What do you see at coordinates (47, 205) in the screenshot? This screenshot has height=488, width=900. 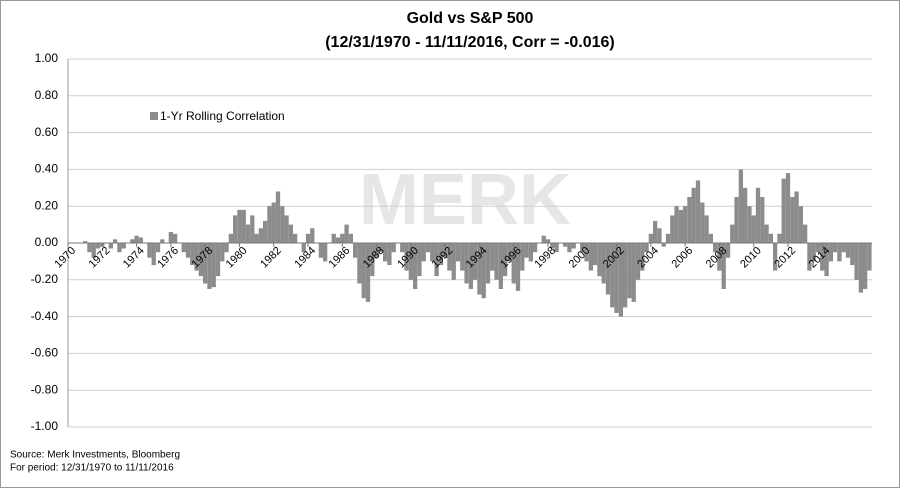 I see `y-tick-label: 0.20` at bounding box center [47, 205].